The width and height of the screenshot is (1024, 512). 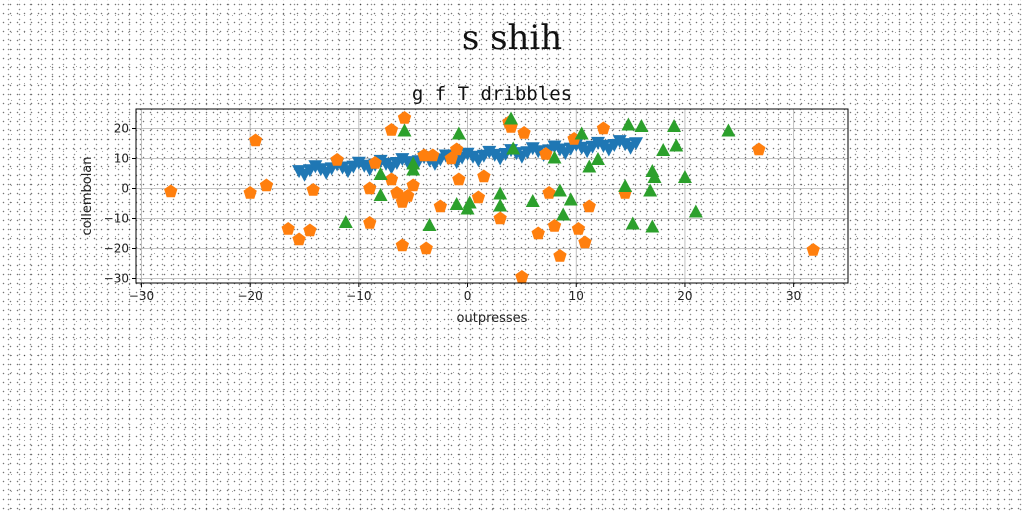 I want to click on series-2-triangle-up, so click(x=537, y=172).